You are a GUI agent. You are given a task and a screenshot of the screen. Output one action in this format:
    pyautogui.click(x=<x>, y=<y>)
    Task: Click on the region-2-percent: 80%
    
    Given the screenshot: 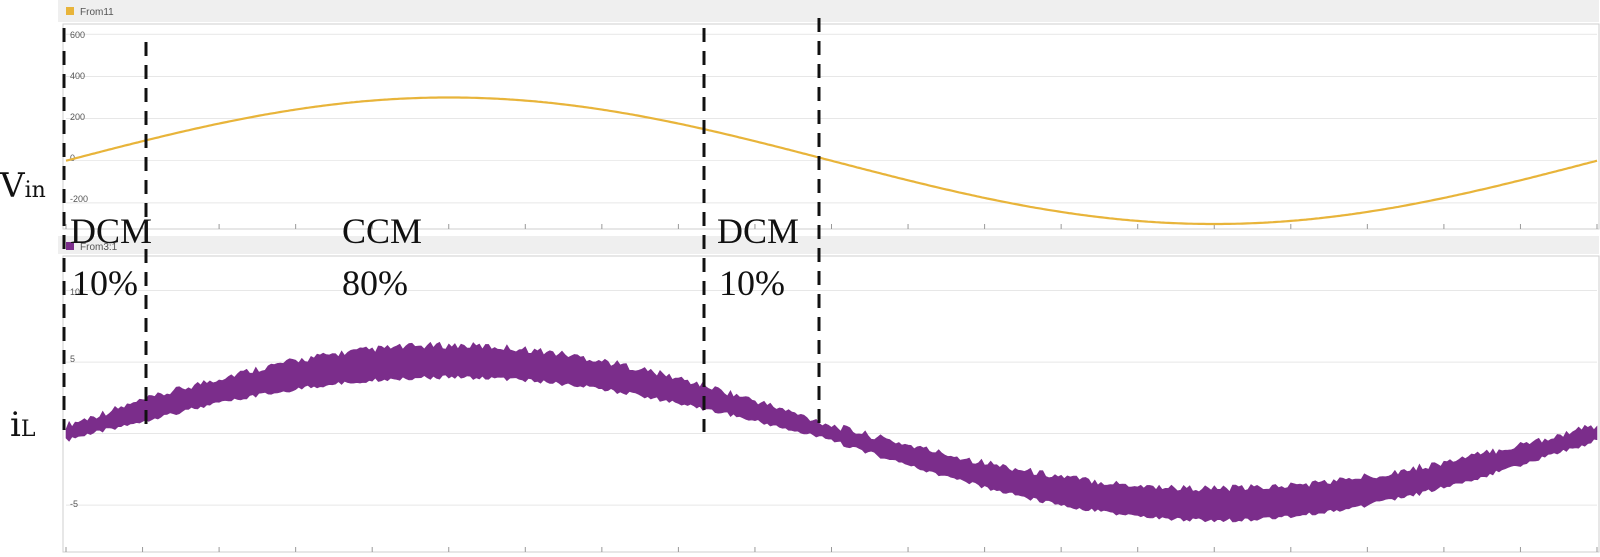 What is the action you would take?
    pyautogui.click(x=375, y=283)
    